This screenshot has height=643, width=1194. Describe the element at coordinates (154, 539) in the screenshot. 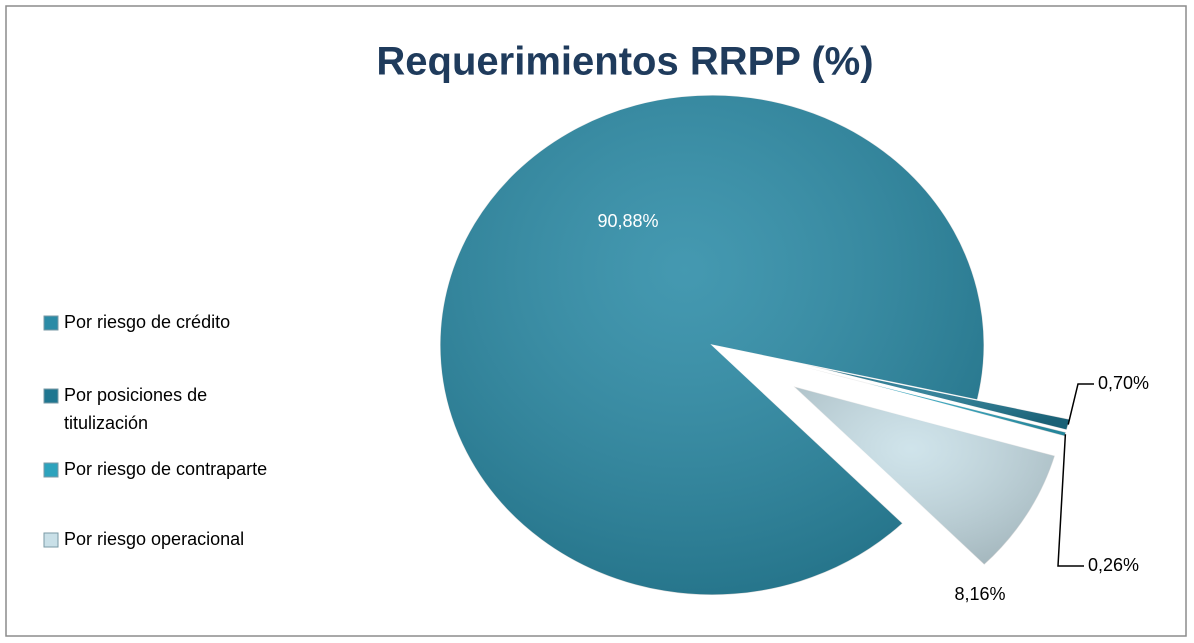

I see `legend-label: Por riesgo operacional` at that location.